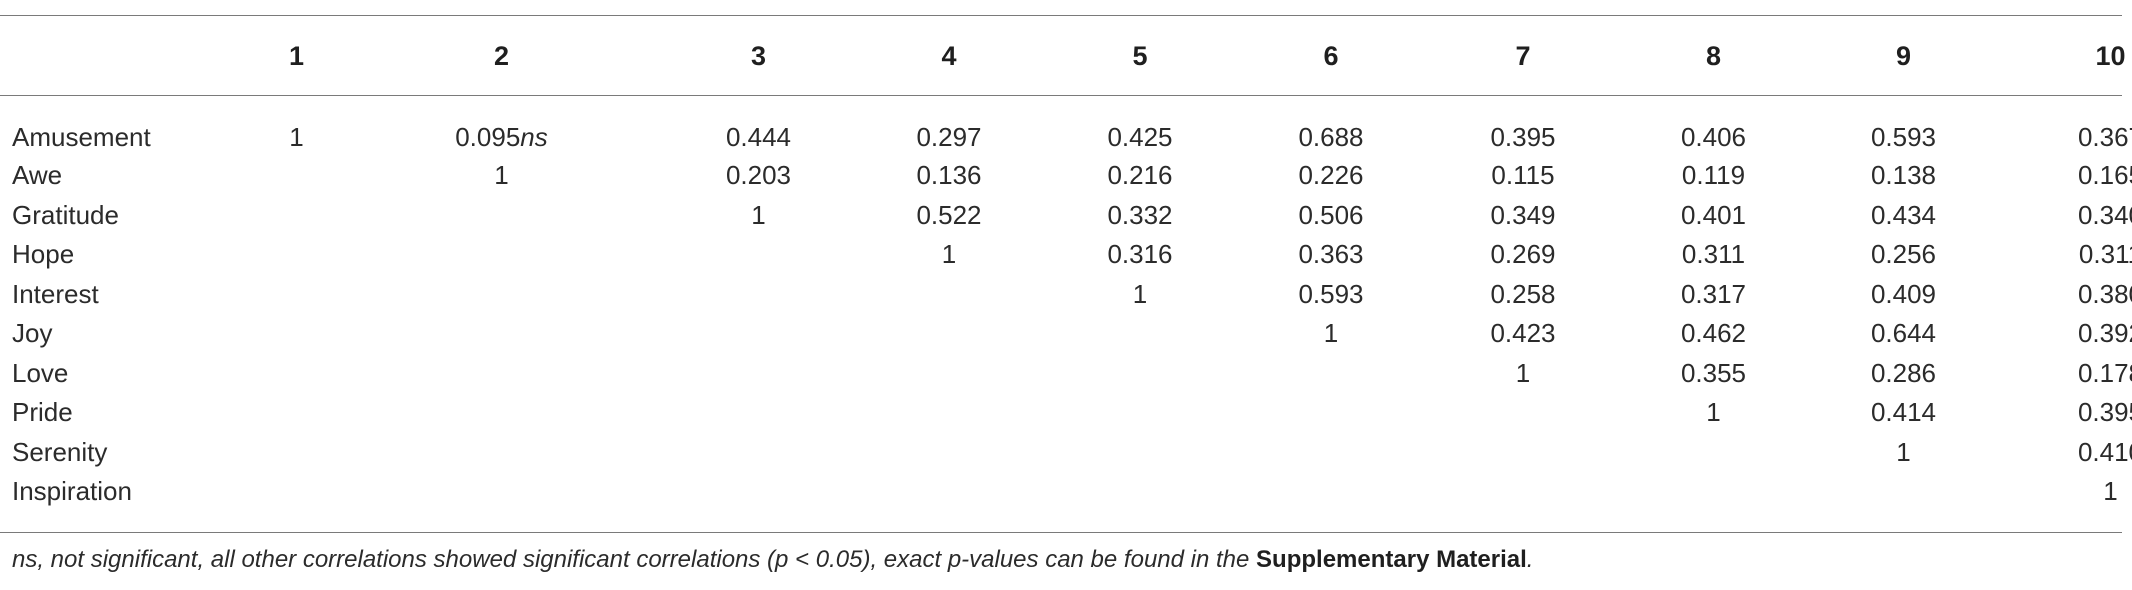  I want to click on table-row: Love 1 0.355 0.286 0.178, so click(1066, 374).